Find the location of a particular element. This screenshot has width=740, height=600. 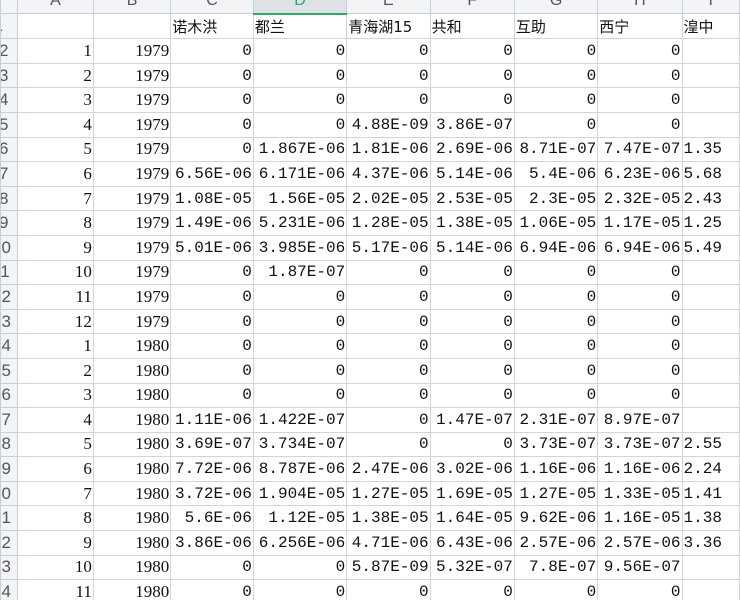

row-header: 12 is located at coordinates (9, 297).